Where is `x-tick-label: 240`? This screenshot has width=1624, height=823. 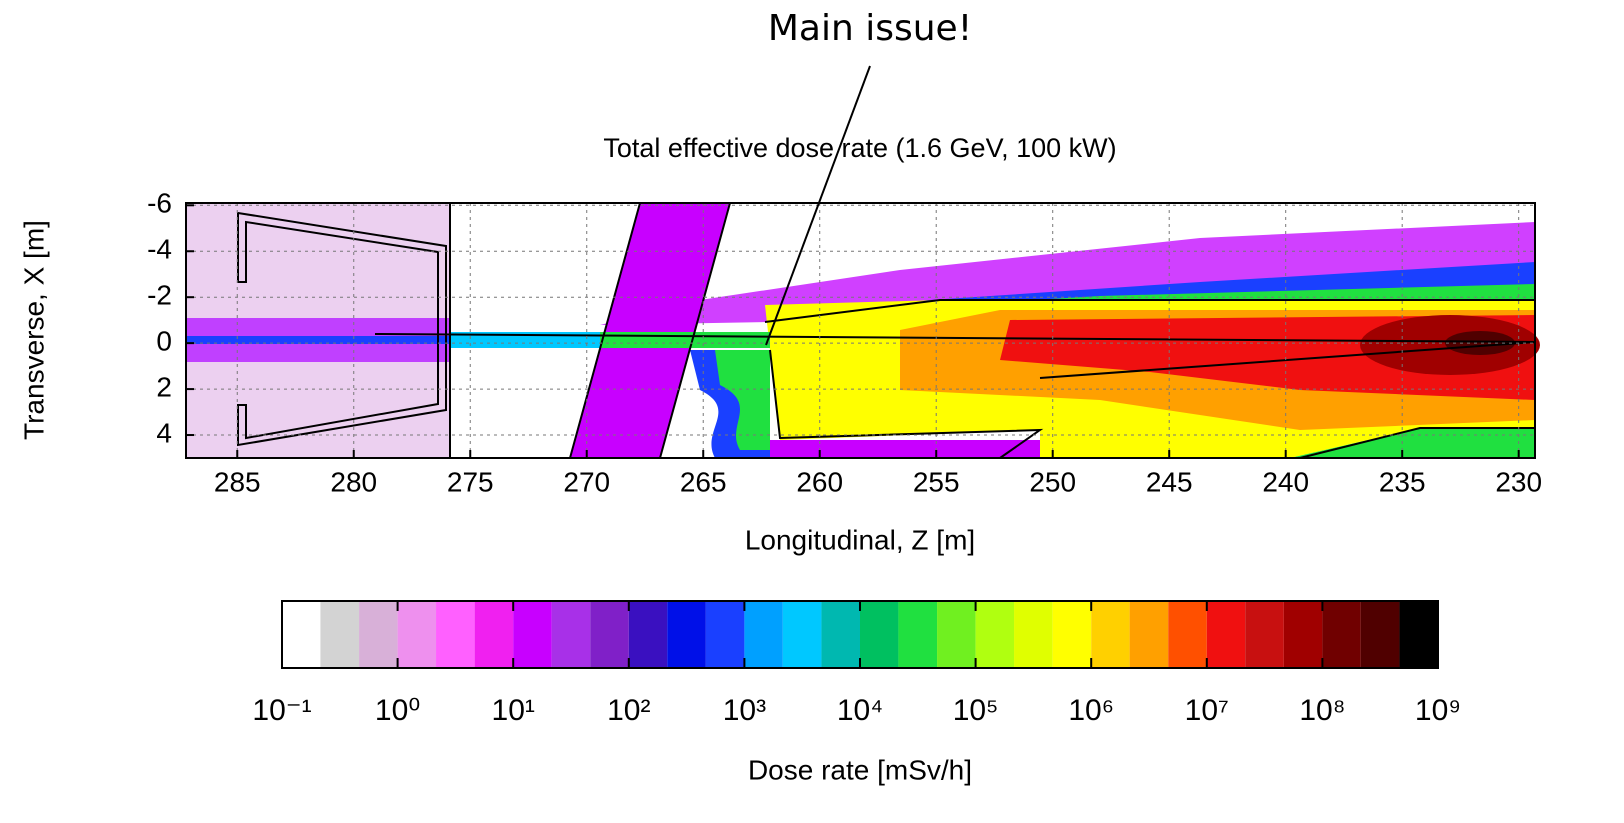
x-tick-label: 240 is located at coordinates (1285, 481).